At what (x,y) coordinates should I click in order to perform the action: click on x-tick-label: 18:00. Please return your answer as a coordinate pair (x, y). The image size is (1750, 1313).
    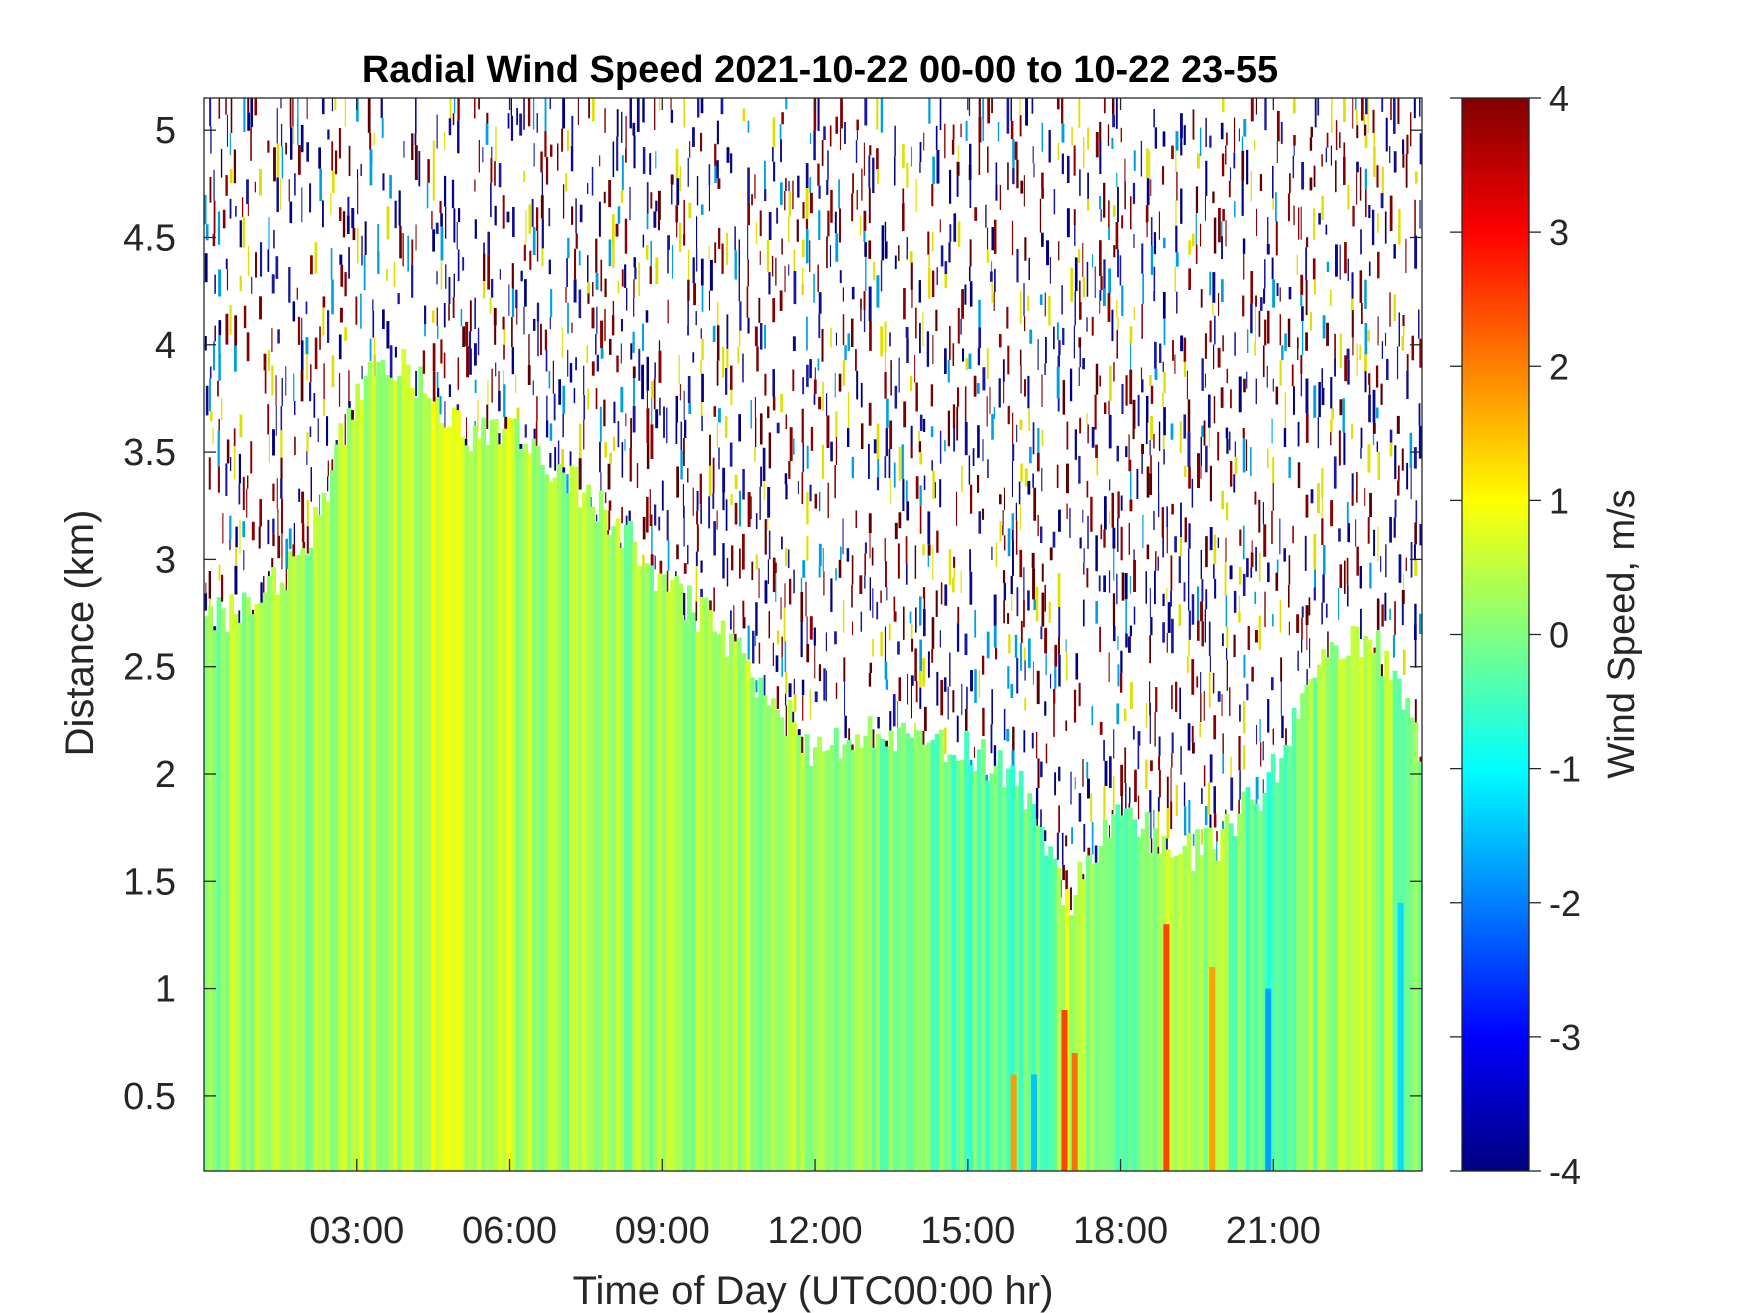
    Looking at the image, I should click on (1120, 1231).